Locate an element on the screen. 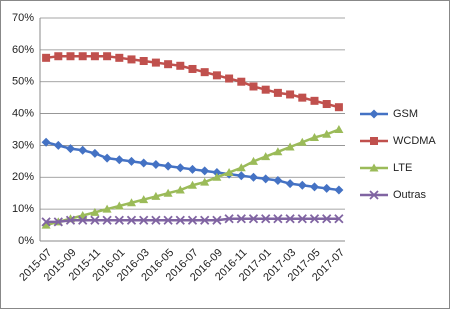 The height and width of the screenshot is (309, 450). legend-label: LTE is located at coordinates (402, 168).